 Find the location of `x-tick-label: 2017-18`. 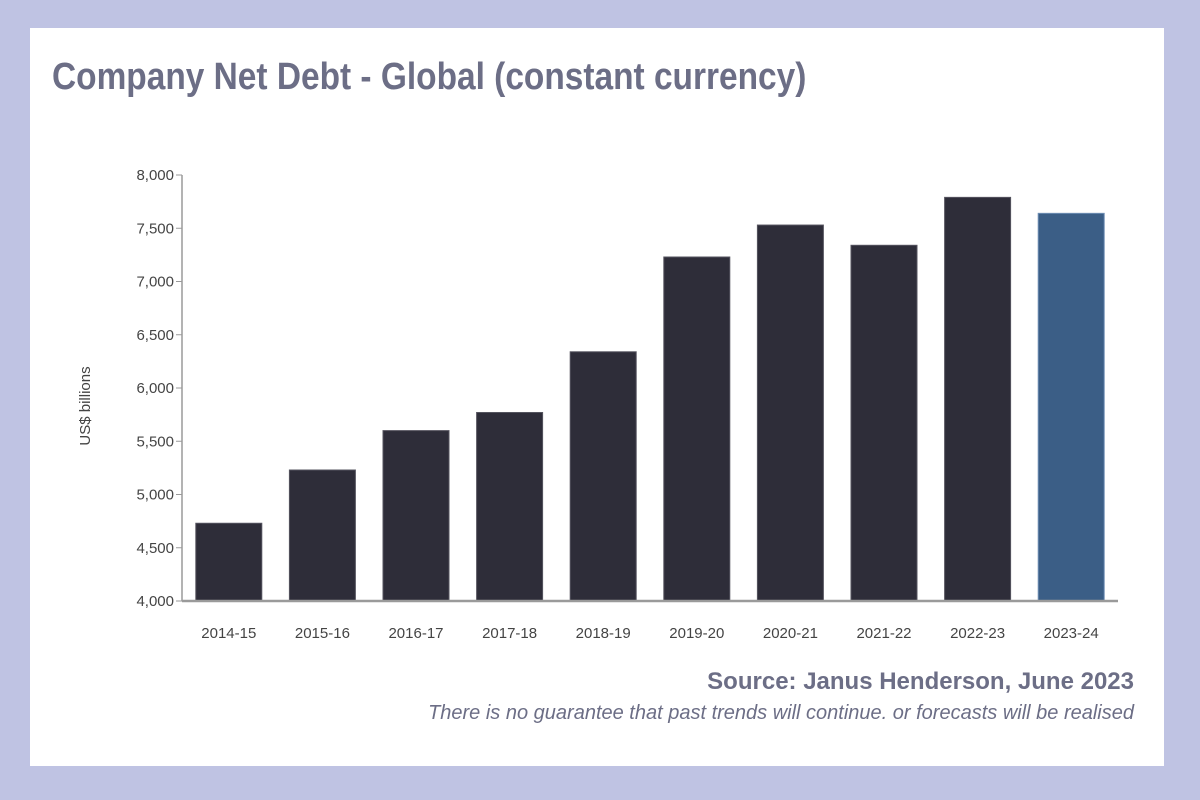

x-tick-label: 2017-18 is located at coordinates (509, 633).